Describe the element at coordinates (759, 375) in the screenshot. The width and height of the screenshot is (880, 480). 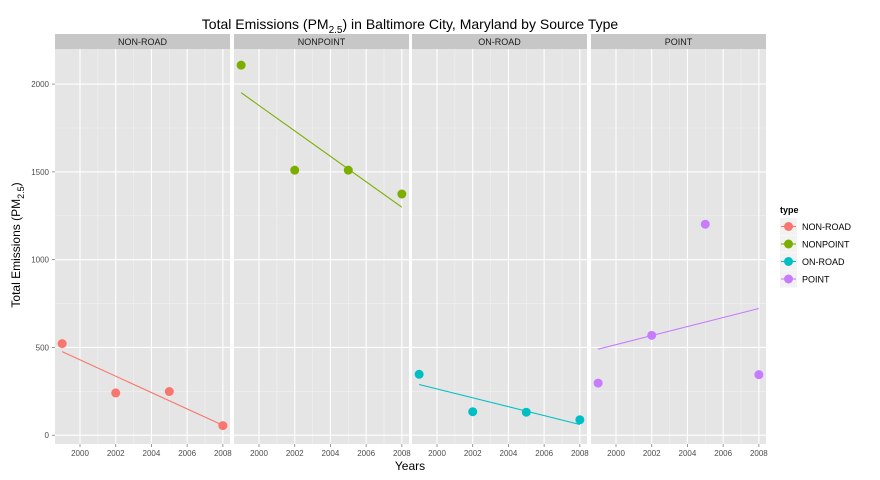
I see `data-point-point-2008` at that location.